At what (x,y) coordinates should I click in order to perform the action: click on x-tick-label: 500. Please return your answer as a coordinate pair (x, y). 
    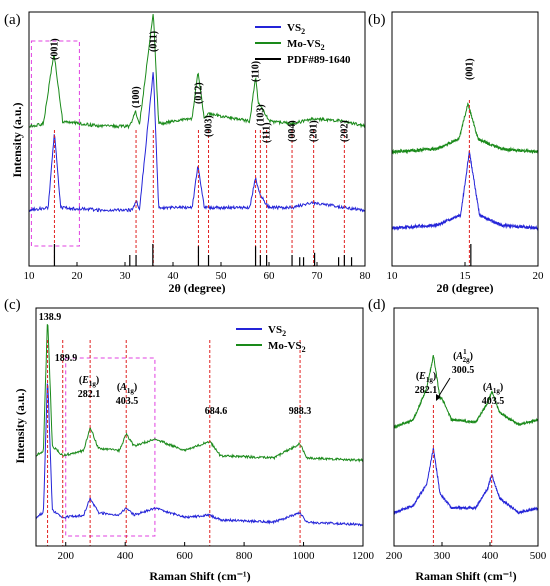
    Looking at the image, I should click on (538, 556).